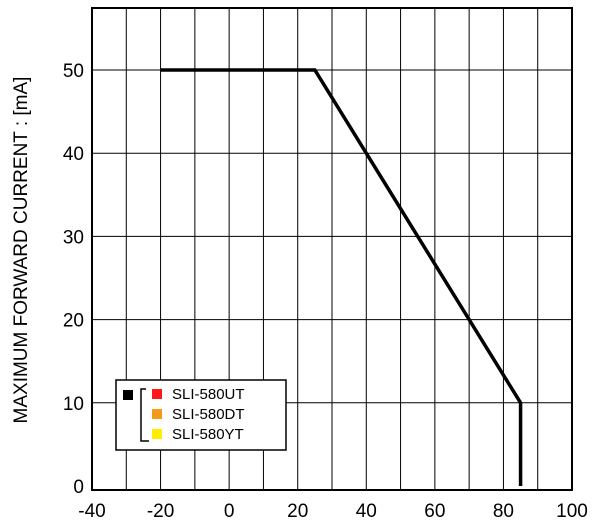 The width and height of the screenshot is (601, 520). What do you see at coordinates (297, 510) in the screenshot?
I see `x-tick-label: 20` at bounding box center [297, 510].